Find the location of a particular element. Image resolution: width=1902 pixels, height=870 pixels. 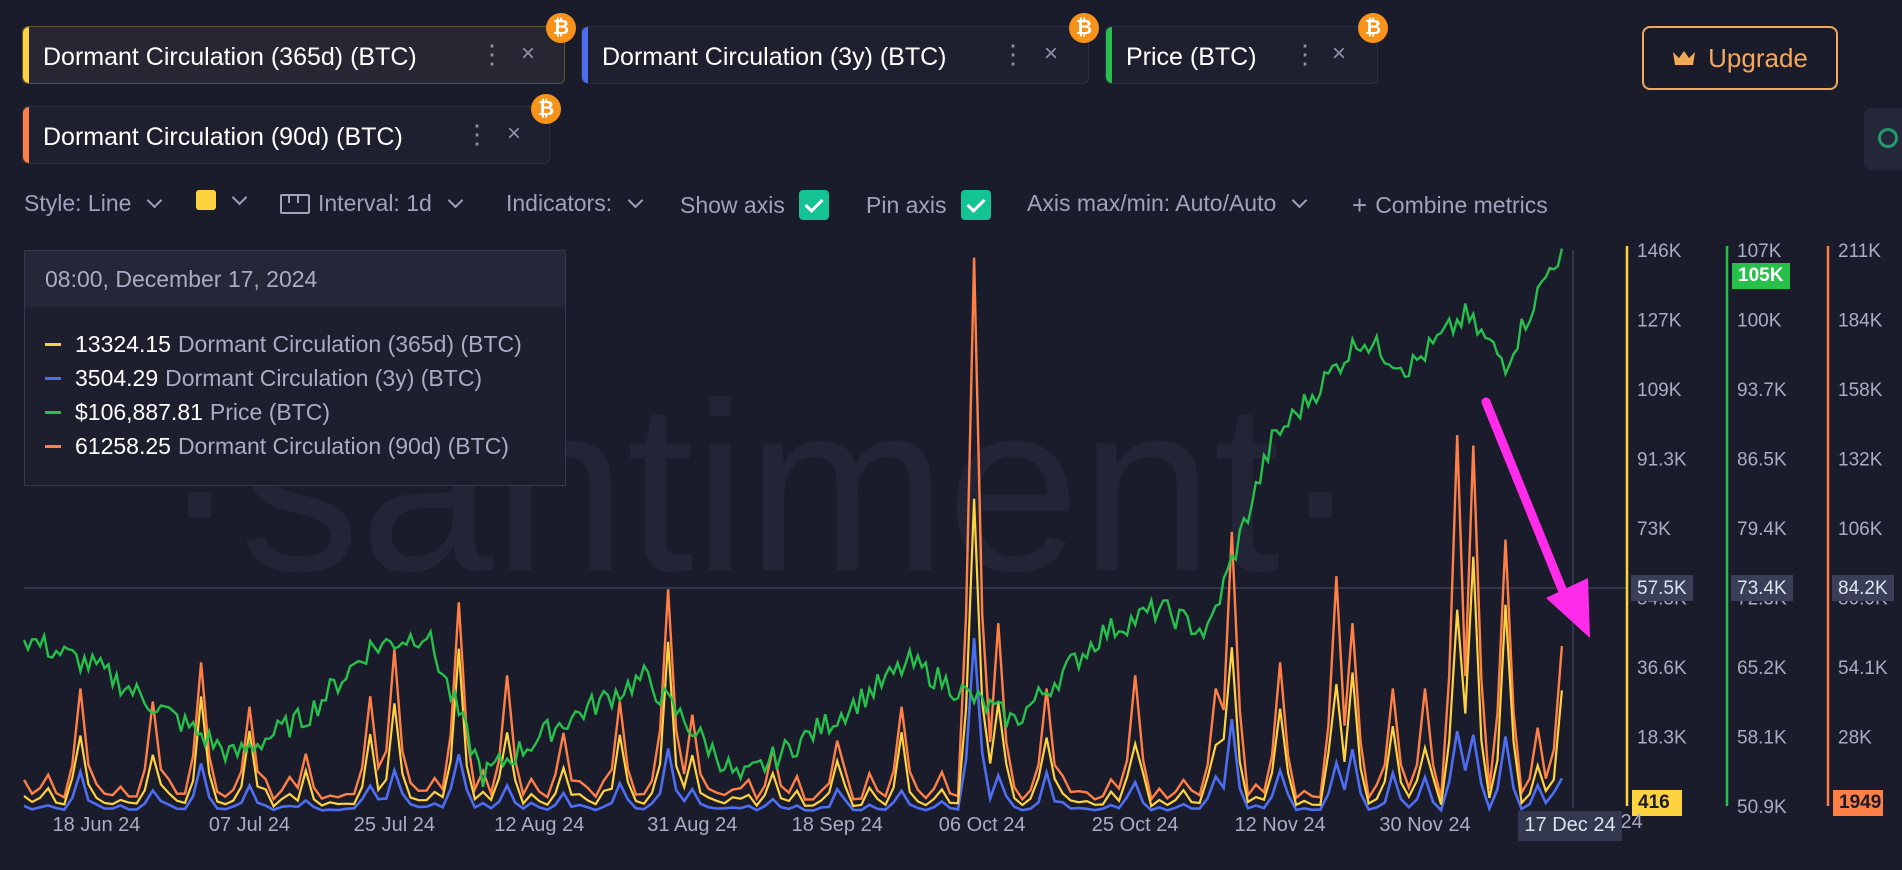

x-tick-label: 07 Jul 24 is located at coordinates (249, 825).